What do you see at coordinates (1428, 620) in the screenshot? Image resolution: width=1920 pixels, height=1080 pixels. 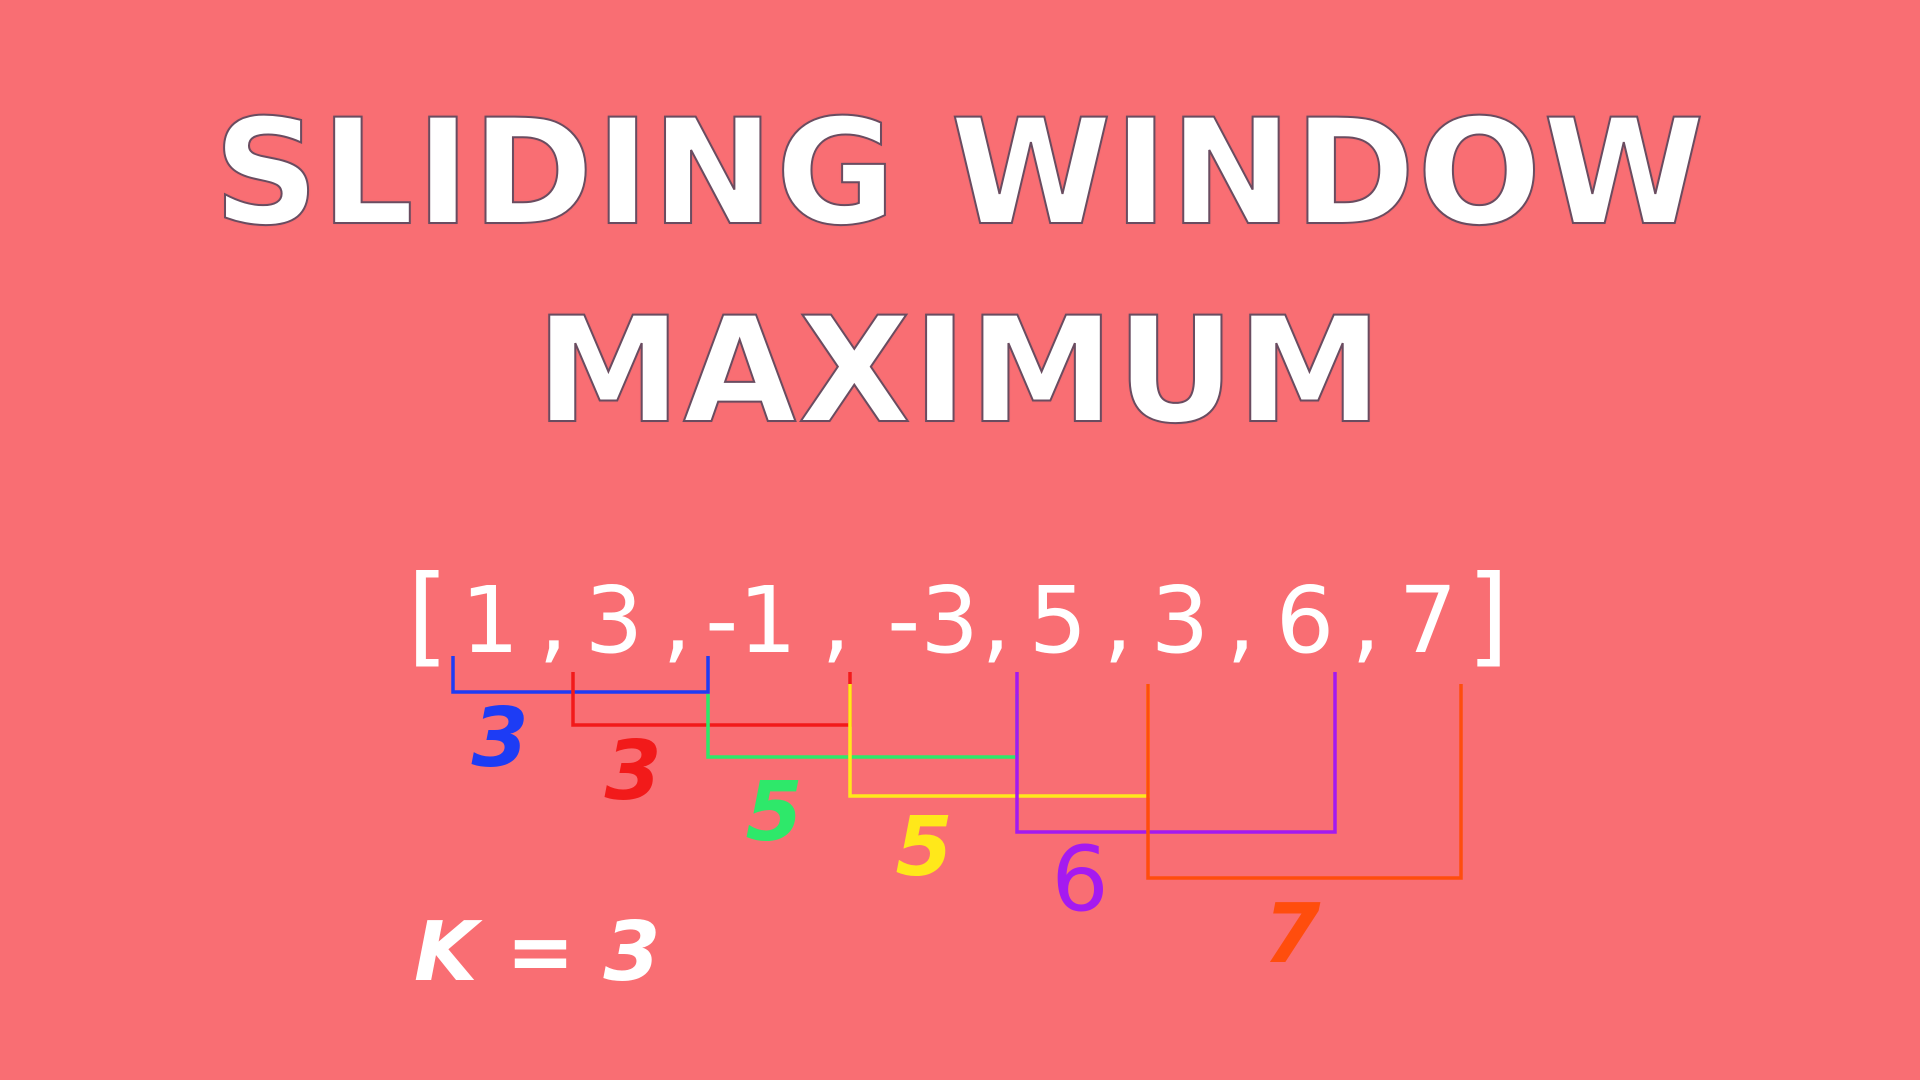 I see `array-value-7: 7` at bounding box center [1428, 620].